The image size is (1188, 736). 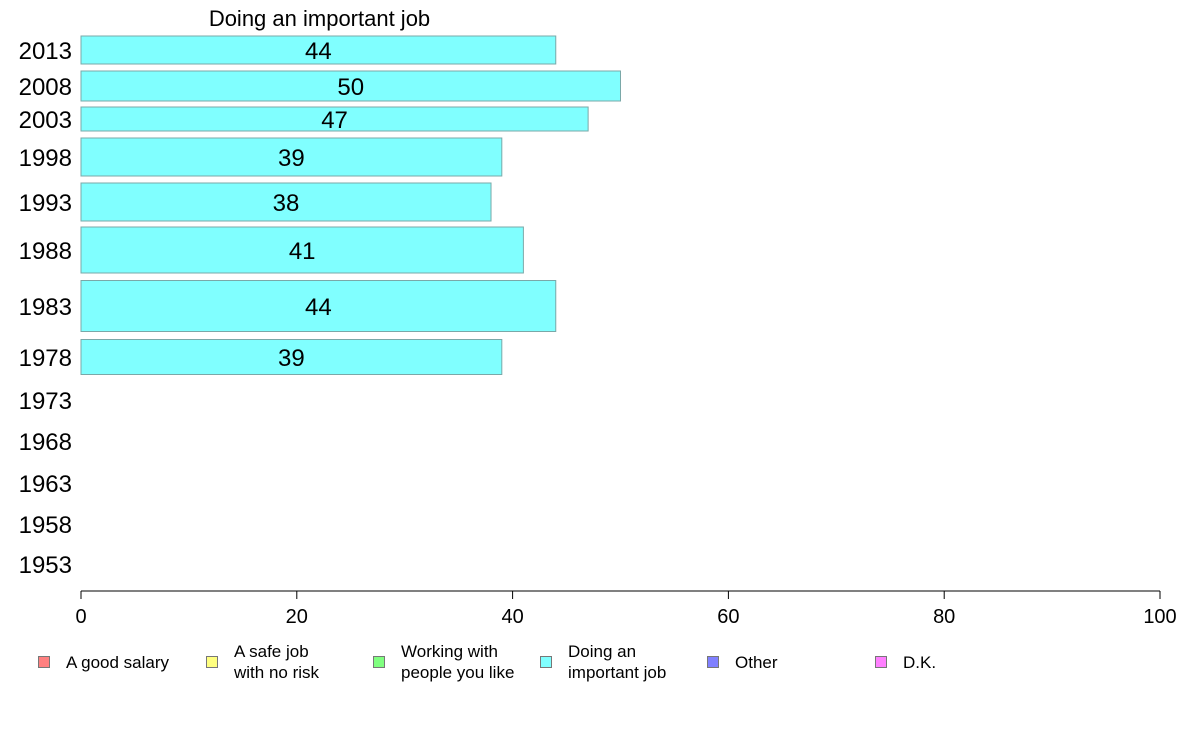 I want to click on legend-item: D.K., so click(x=905, y=662).